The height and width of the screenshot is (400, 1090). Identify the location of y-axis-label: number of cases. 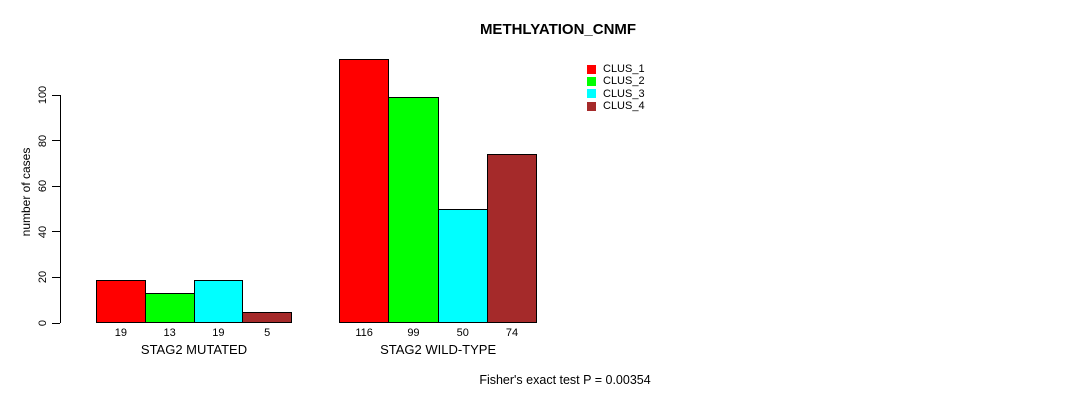
(26, 192).